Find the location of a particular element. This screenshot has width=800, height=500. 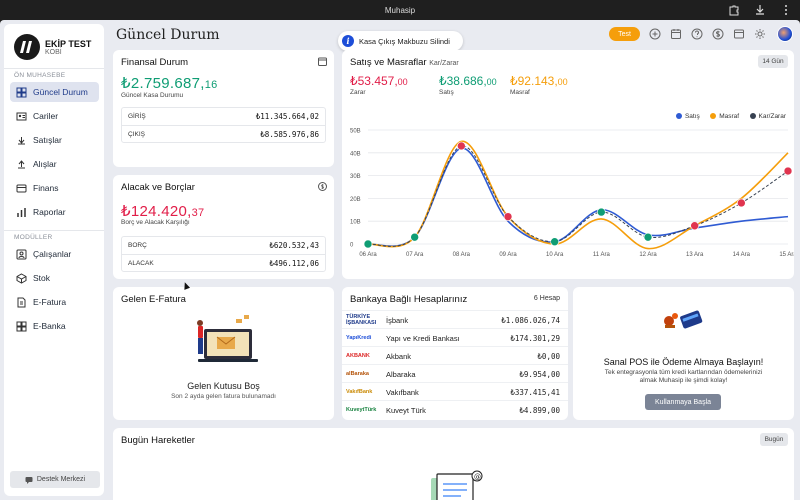

y-tick-label: 50B is located at coordinates (355, 132).